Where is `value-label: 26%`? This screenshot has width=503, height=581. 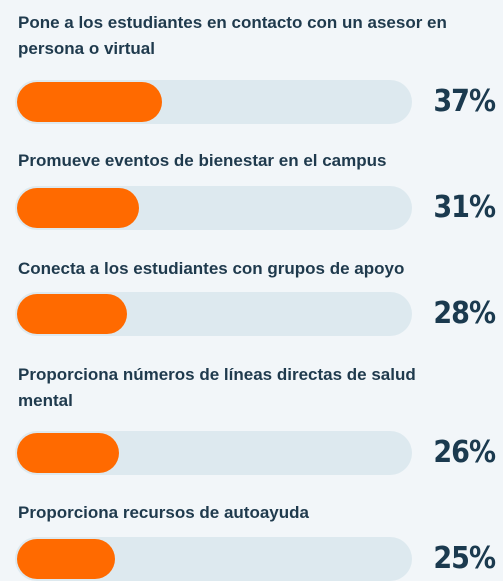 value-label: 26% is located at coordinates (464, 452).